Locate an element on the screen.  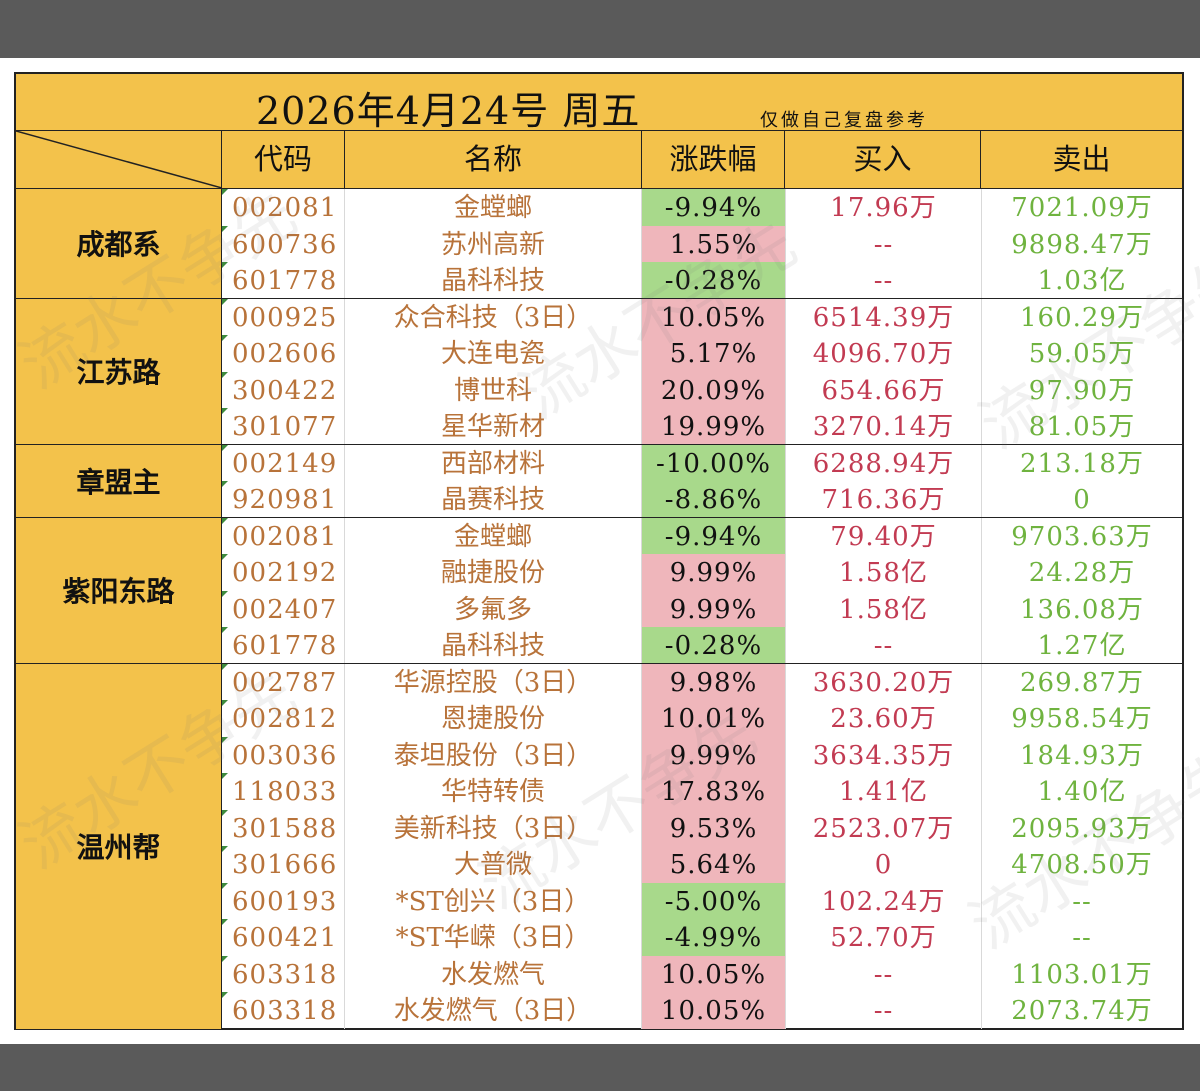
stock-code: 301588 is located at coordinates (283, 827).